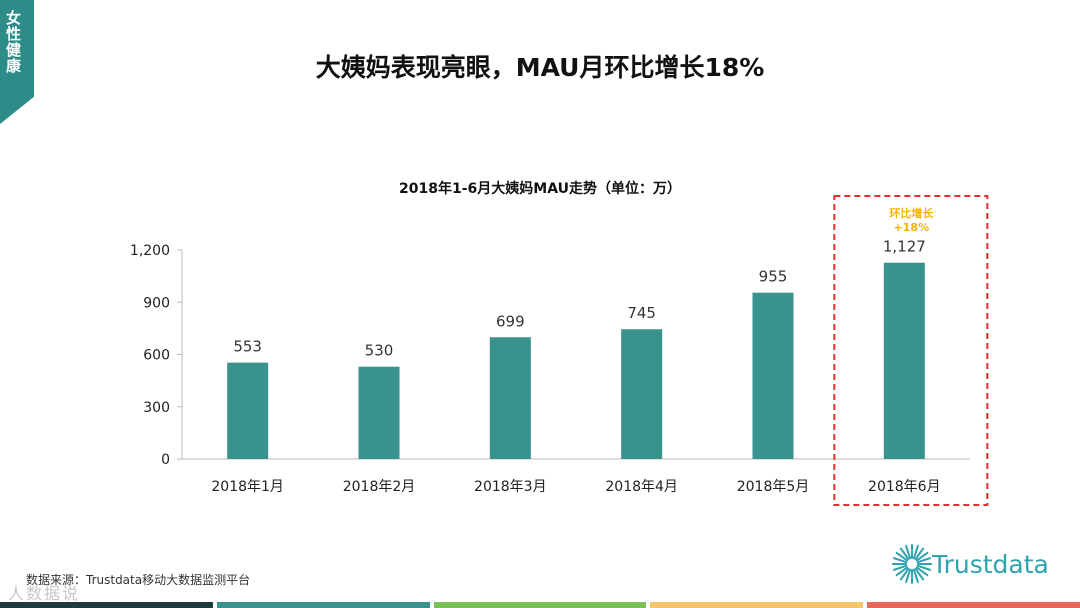  What do you see at coordinates (510, 321) in the screenshot?
I see `data-label: 699` at bounding box center [510, 321].